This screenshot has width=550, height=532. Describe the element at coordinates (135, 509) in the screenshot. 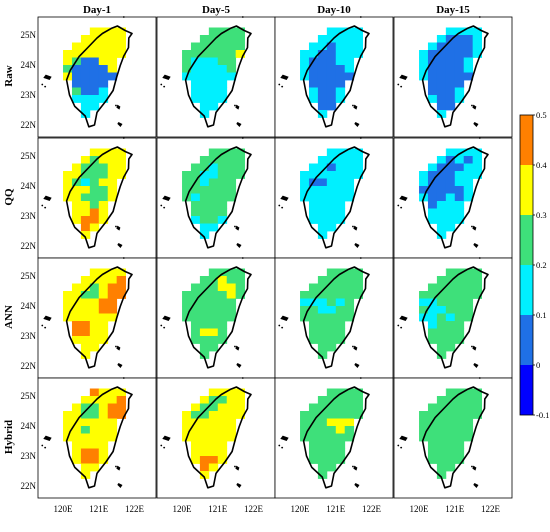

I see `longitude-tick-label: 122E` at that location.